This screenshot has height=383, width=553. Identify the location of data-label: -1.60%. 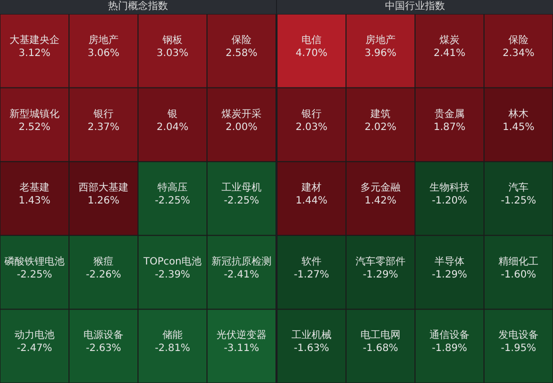
(518, 274).